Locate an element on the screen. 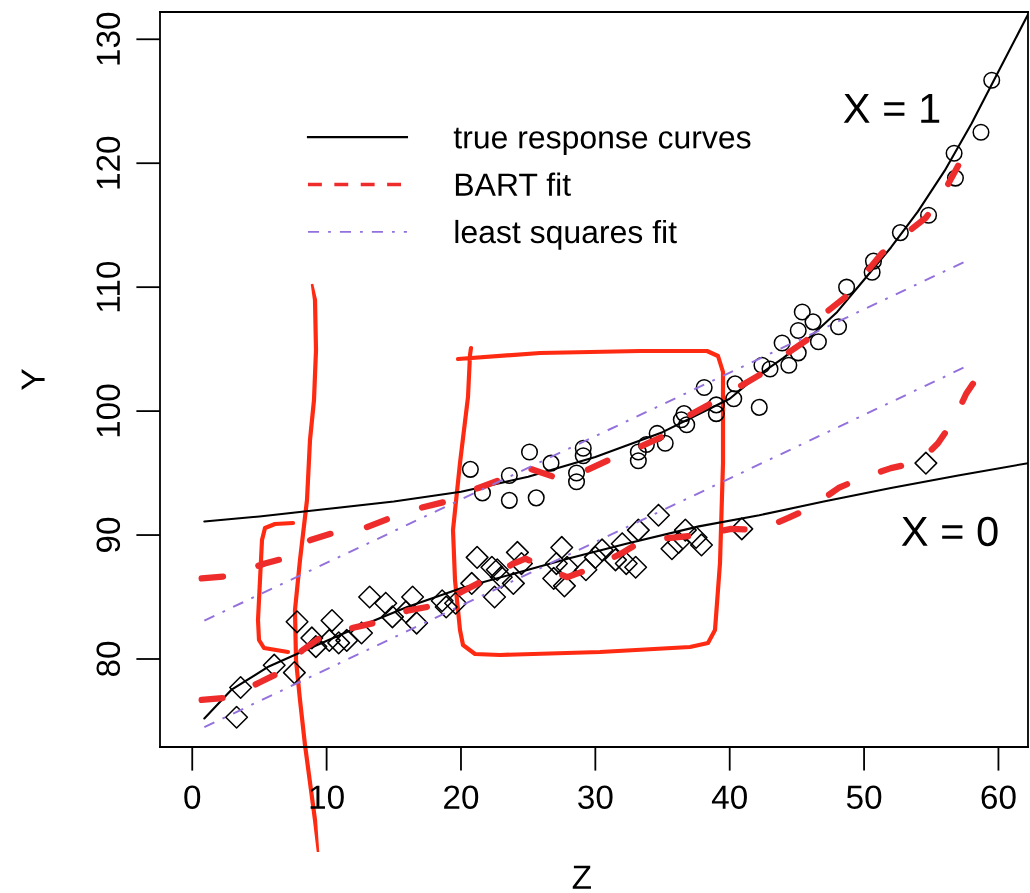 The image size is (1030, 893). y-axis-title: Y is located at coordinates (33, 379).